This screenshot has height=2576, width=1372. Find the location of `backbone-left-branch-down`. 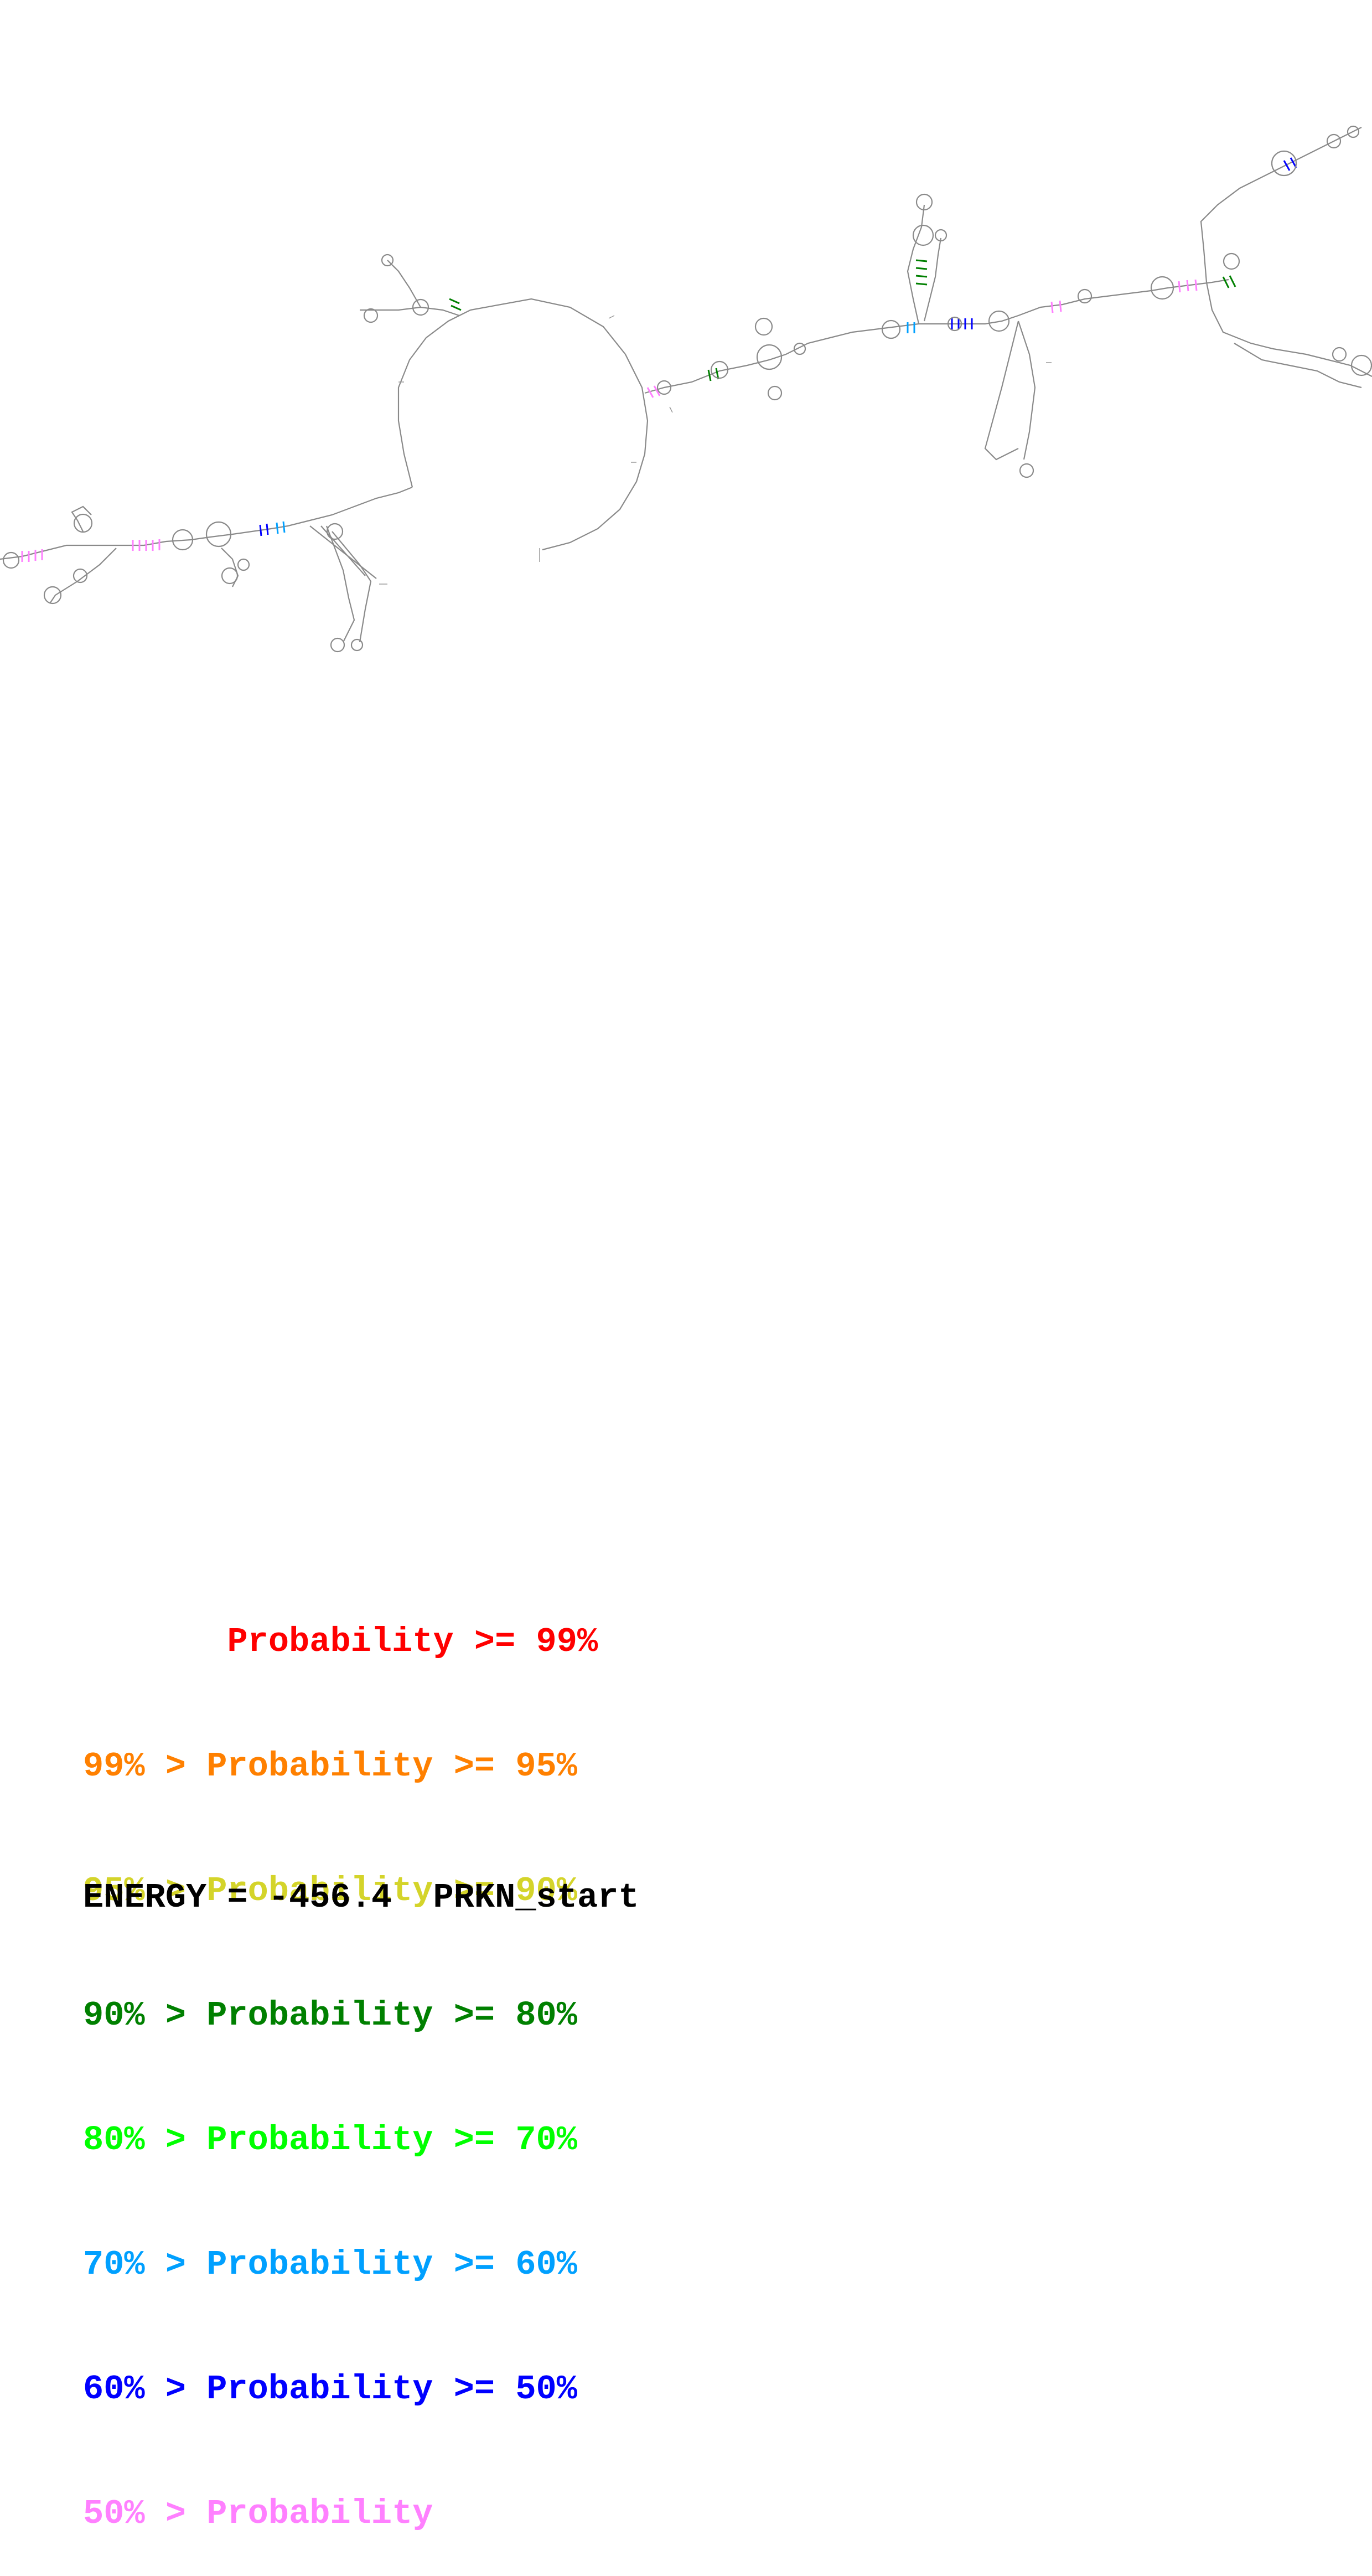

backbone-left-branch-down is located at coordinates (83, 576).